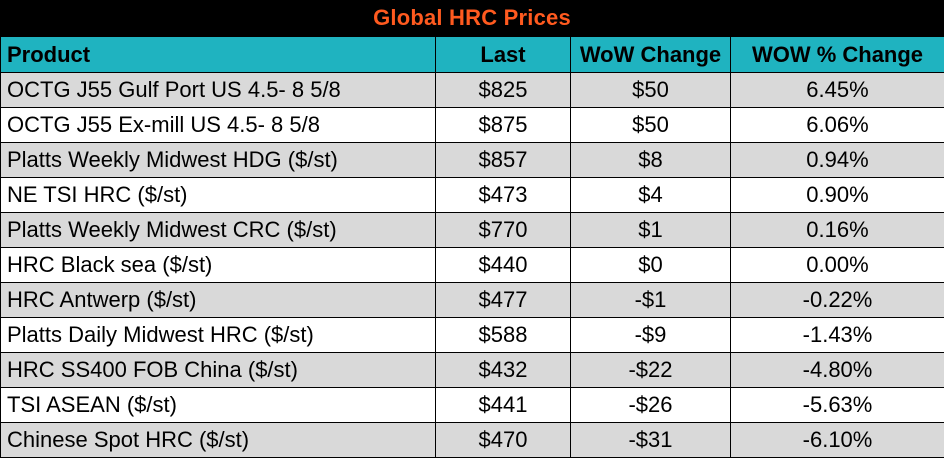 This screenshot has height=458, width=944. I want to click on wow-change-cell: -$22, so click(650, 370).